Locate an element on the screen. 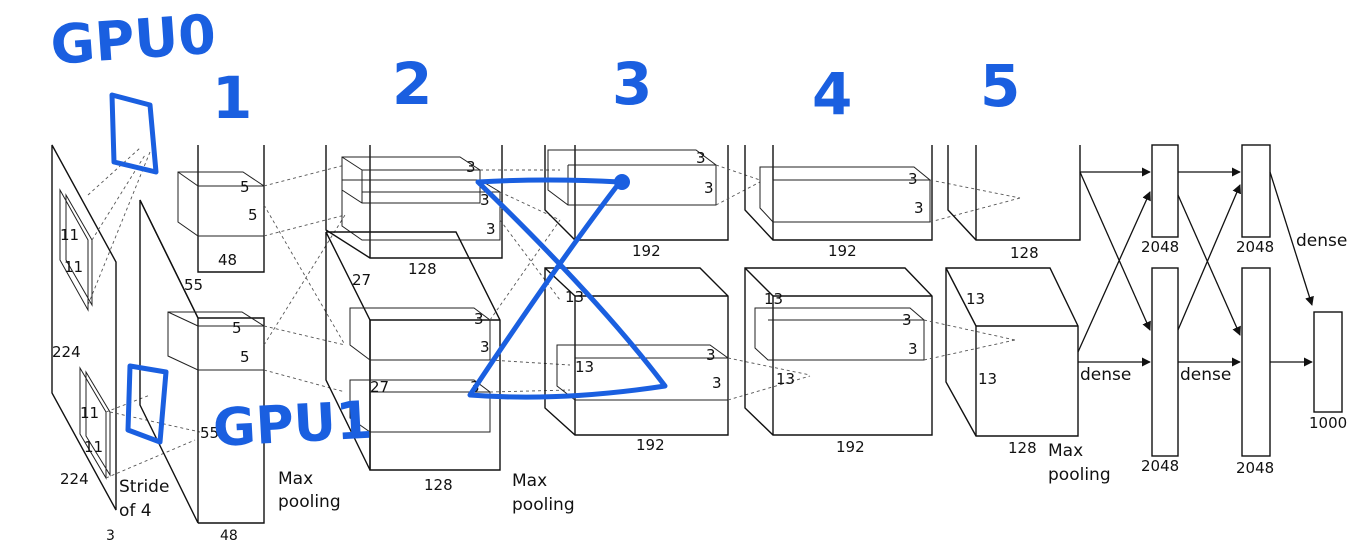 The width and height of the screenshot is (1363, 553). layer-number-3: 3 is located at coordinates (632, 84).